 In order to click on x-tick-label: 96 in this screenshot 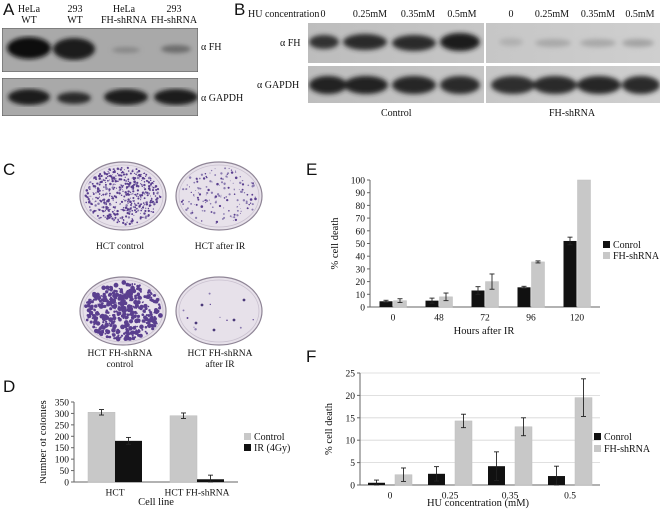, I will do `click(531, 319)`.